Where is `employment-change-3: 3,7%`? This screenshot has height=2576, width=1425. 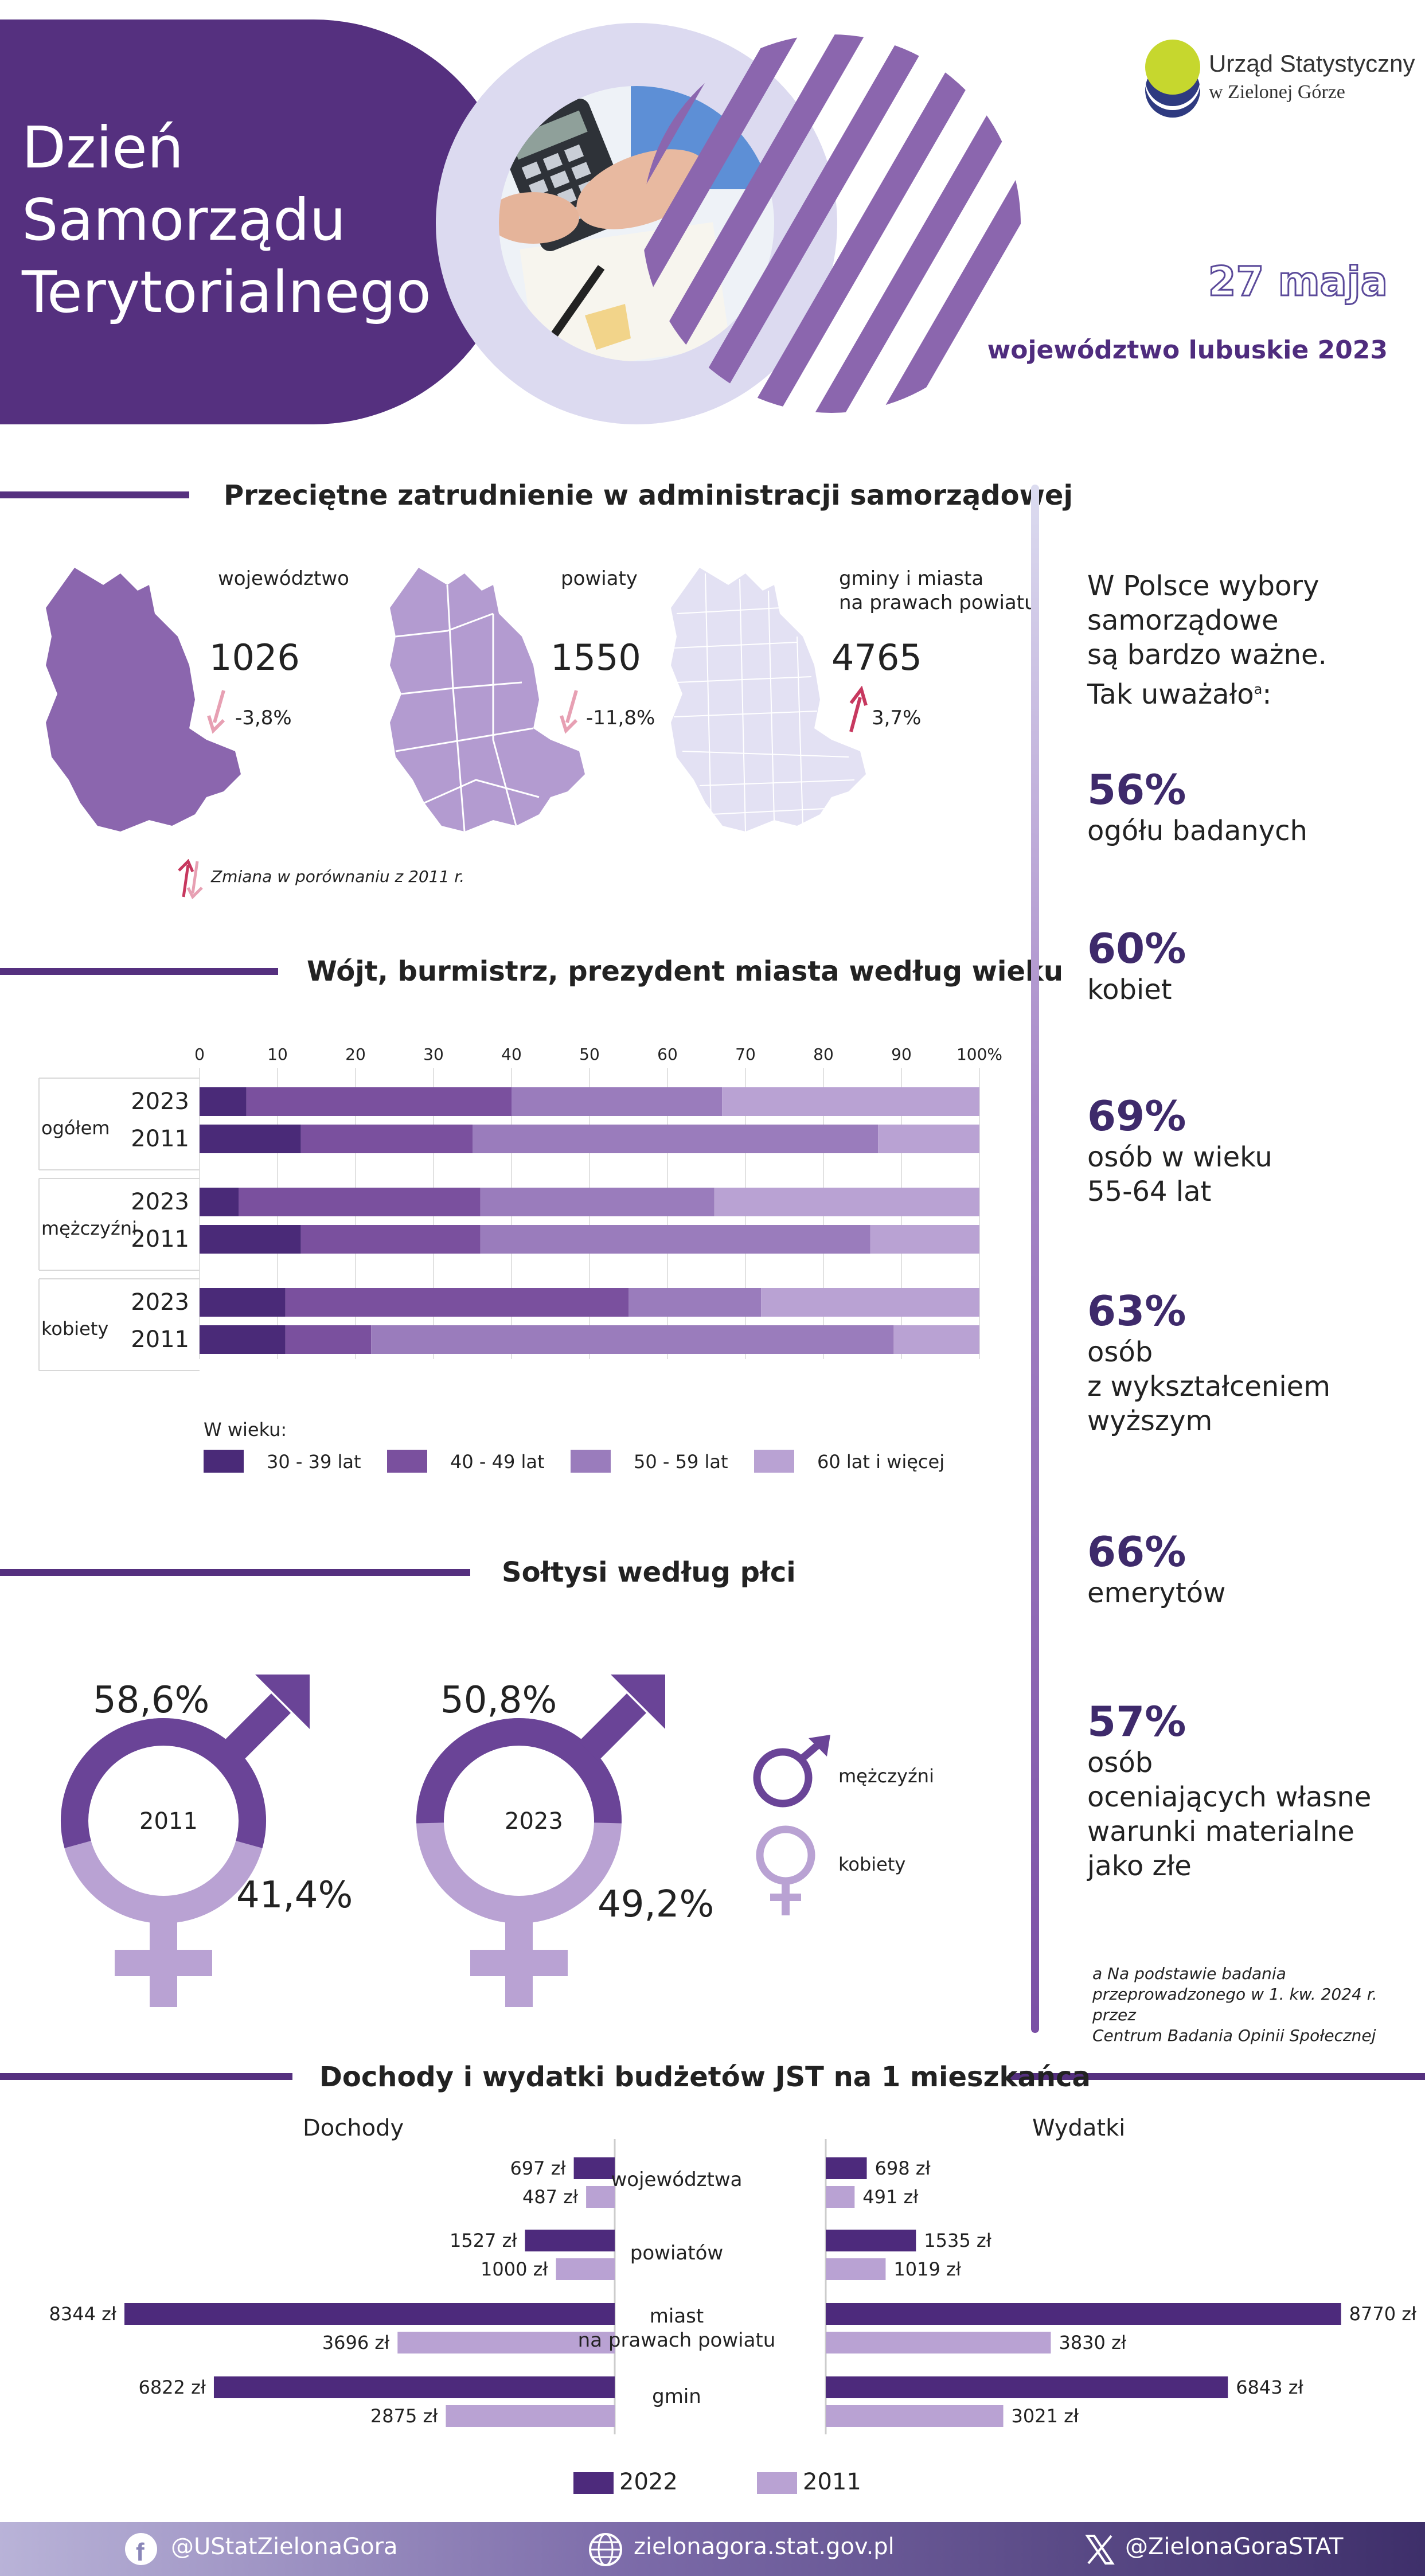 employment-change-3: 3,7% is located at coordinates (897, 718).